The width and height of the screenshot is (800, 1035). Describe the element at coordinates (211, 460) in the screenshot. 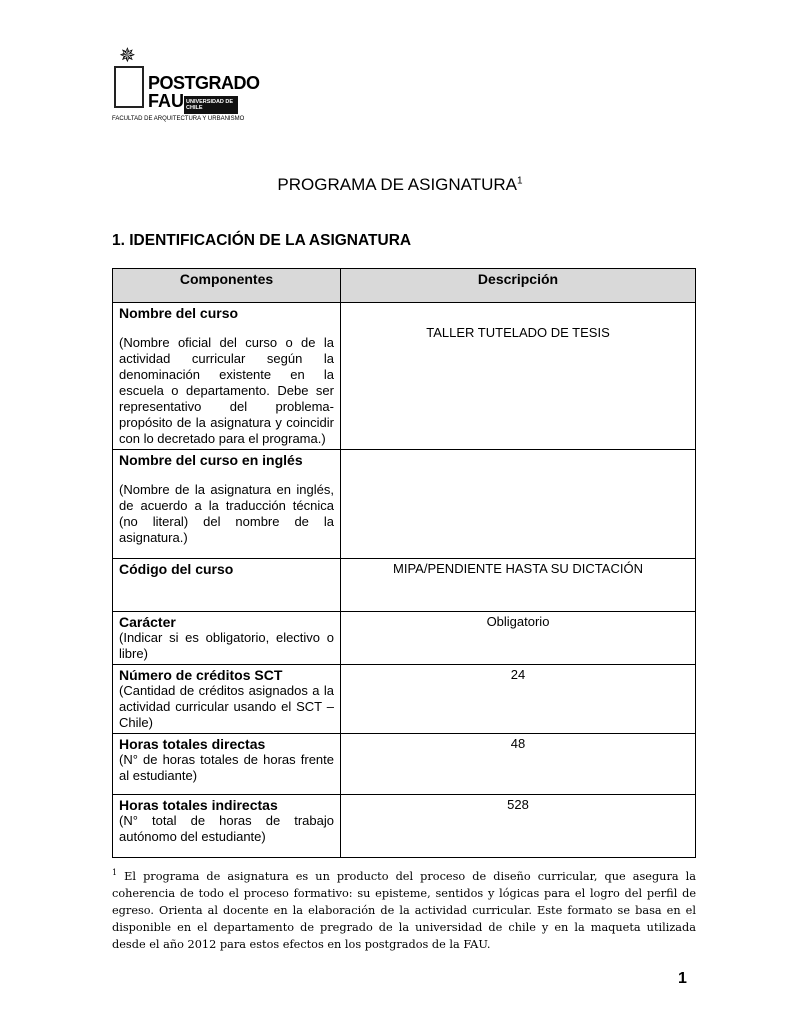

I see `component-label: Nombre del curso en inglés` at that location.